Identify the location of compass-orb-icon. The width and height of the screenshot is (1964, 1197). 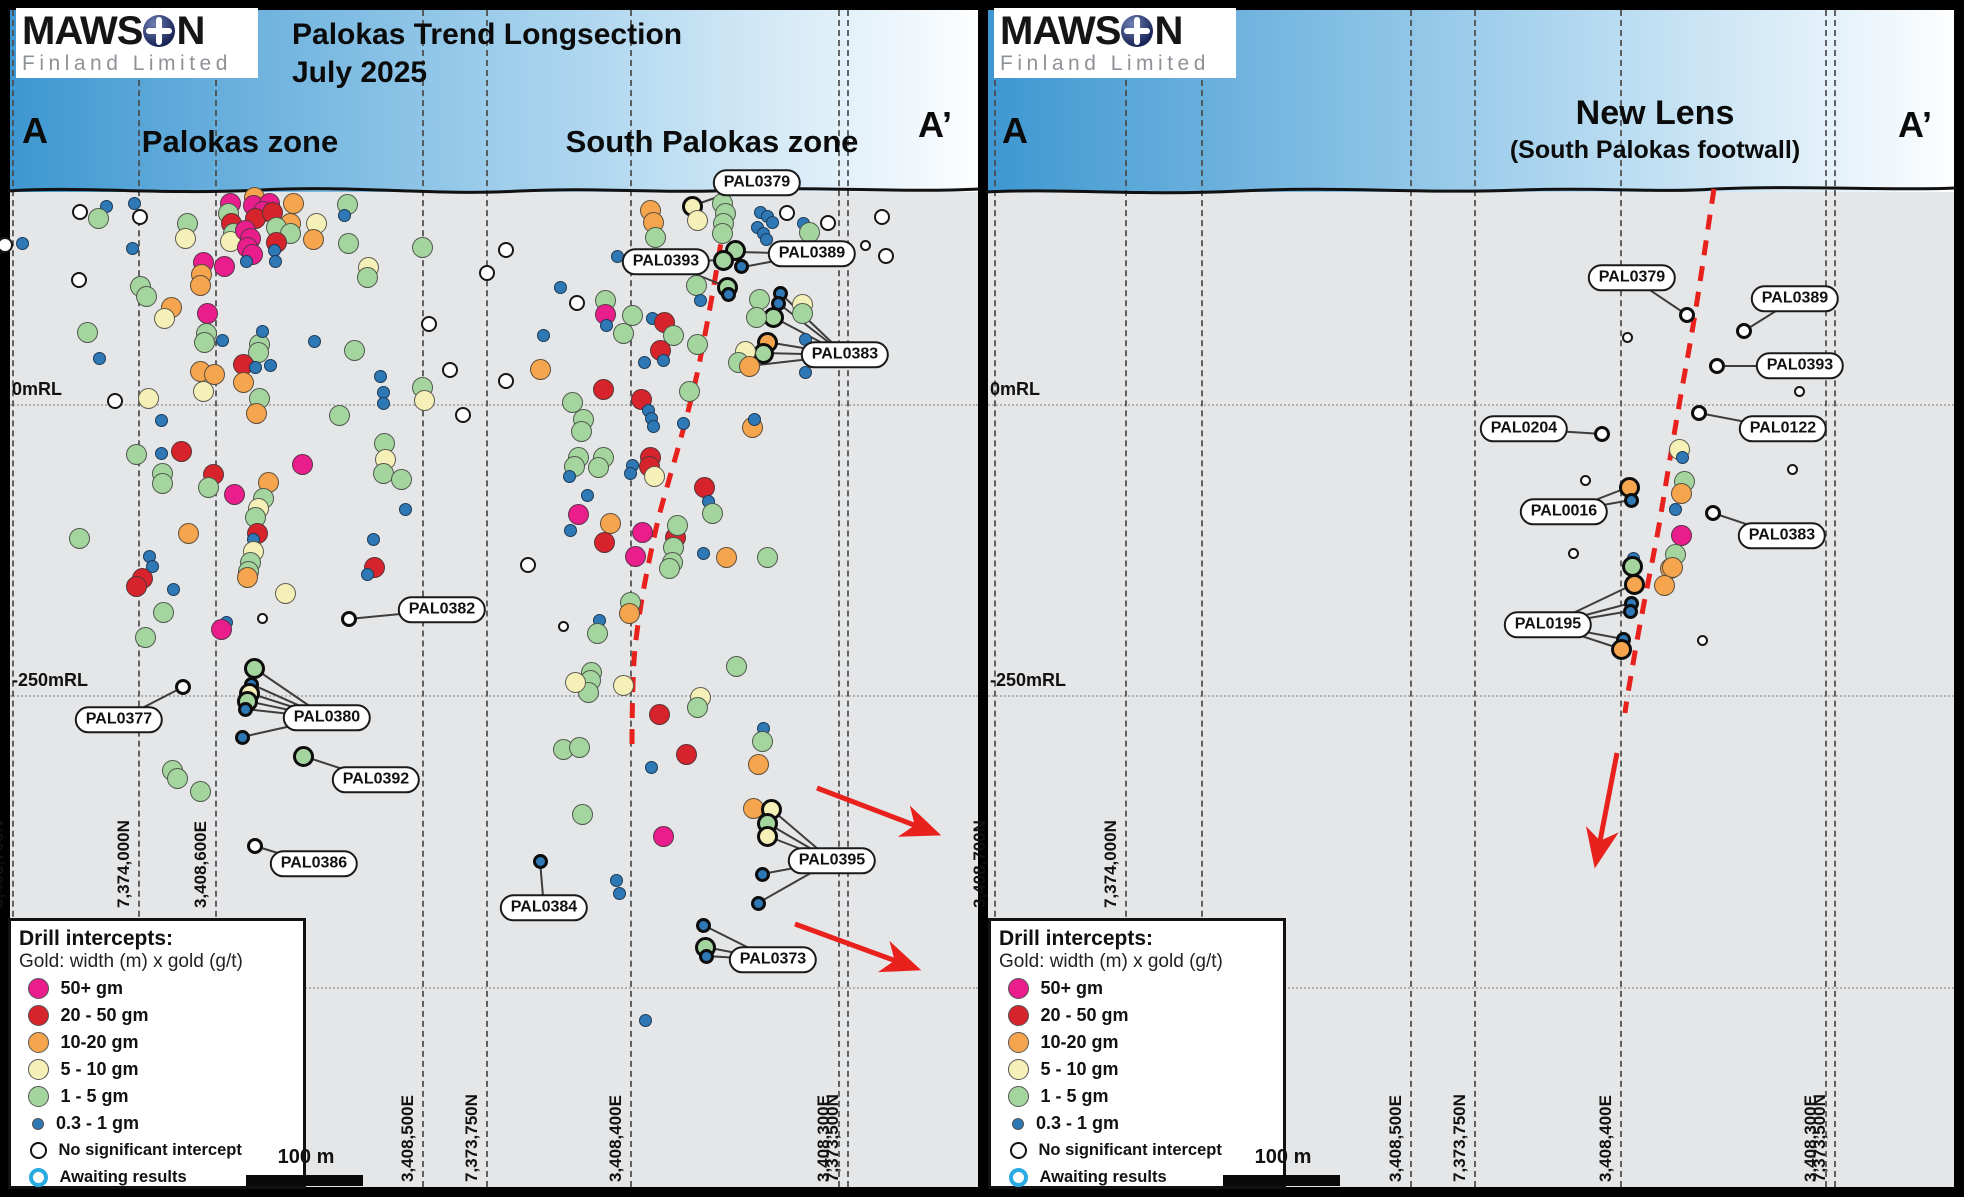
(159, 30).